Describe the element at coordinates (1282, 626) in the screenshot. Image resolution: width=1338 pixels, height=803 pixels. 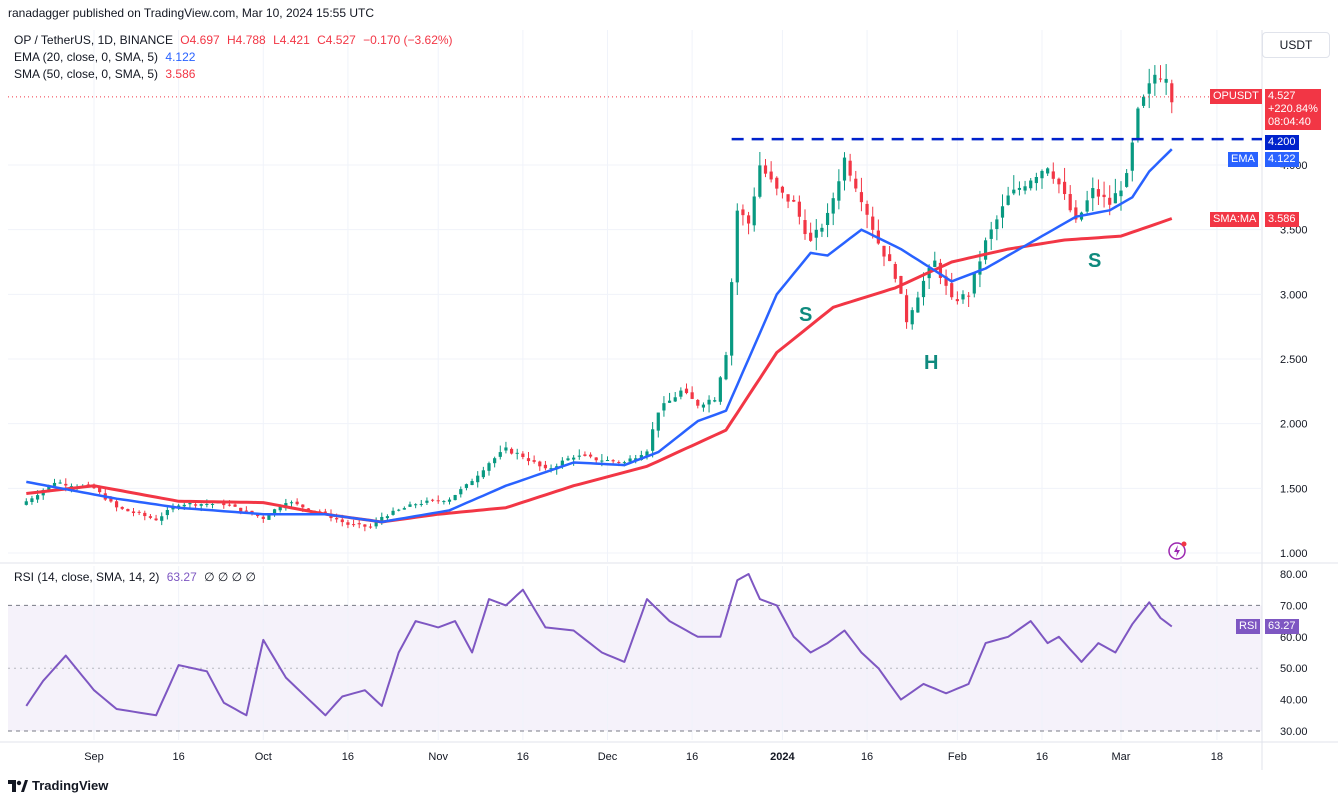
I see `rsi-tag-value: 63.27` at that location.